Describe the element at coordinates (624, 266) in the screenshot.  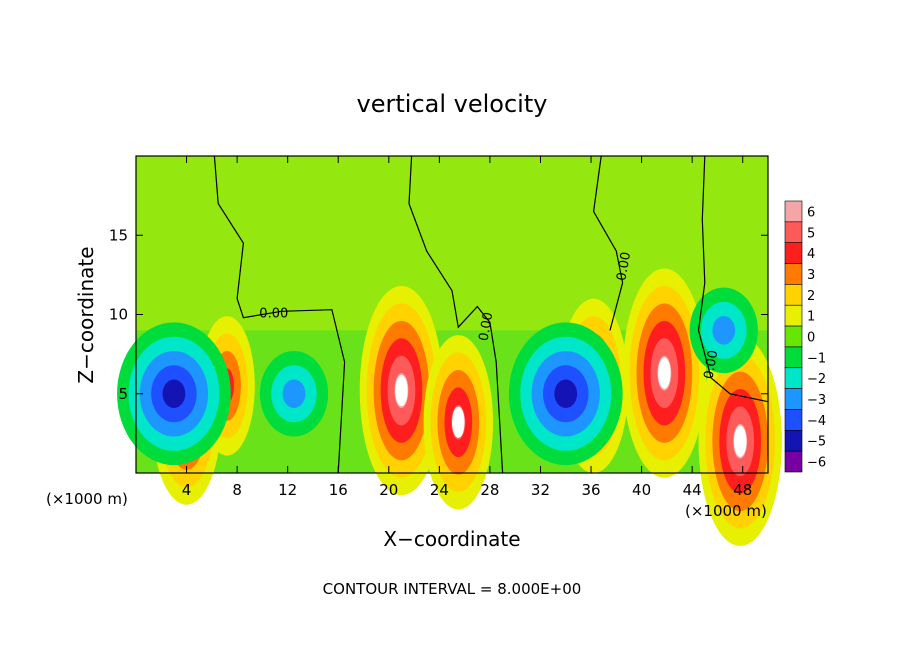
I see `contour-label-2: 0.00` at that location.